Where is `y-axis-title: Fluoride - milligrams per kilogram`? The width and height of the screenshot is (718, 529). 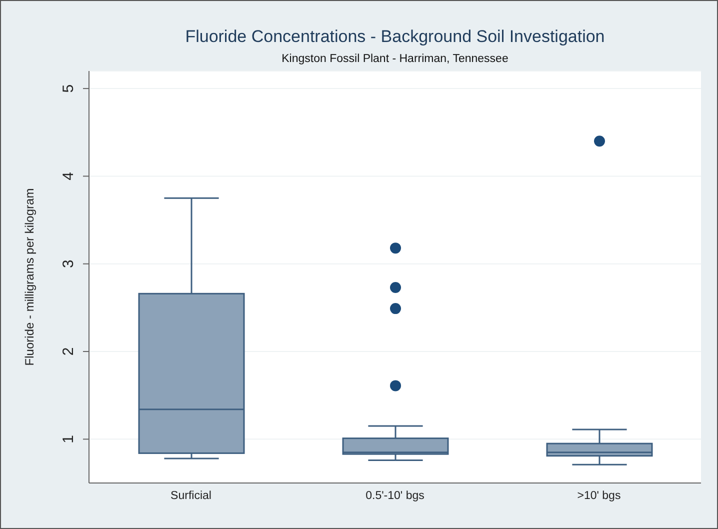
y-axis-title: Fluoride - milligrams per kilogram is located at coordinates (29, 277).